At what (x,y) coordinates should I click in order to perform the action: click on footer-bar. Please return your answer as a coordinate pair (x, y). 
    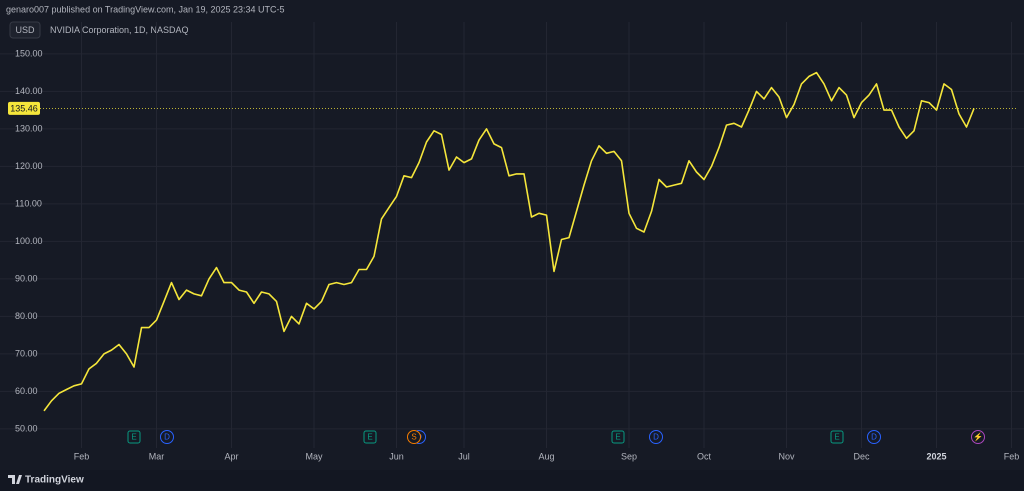
    Looking at the image, I should click on (512, 480).